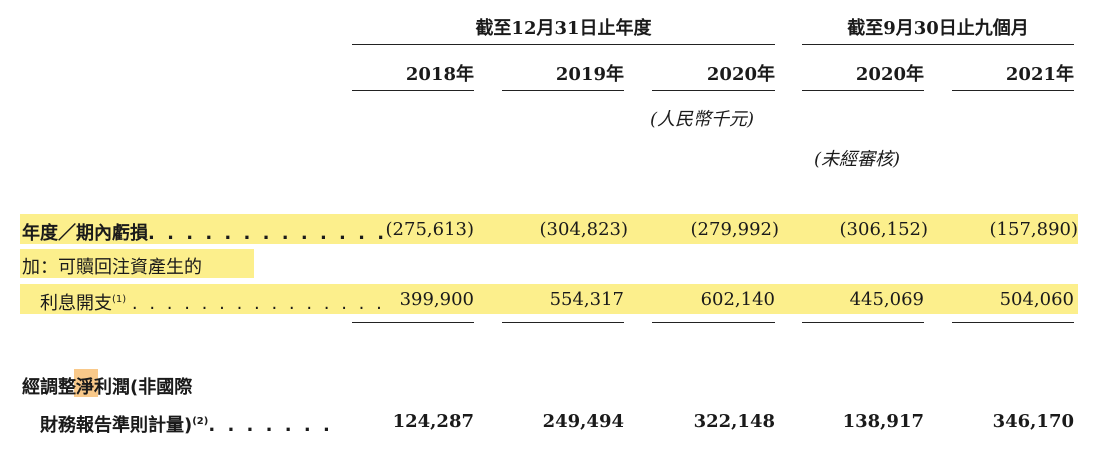 The width and height of the screenshot is (1099, 459). I want to click on year-rule-2020, so click(713, 90).